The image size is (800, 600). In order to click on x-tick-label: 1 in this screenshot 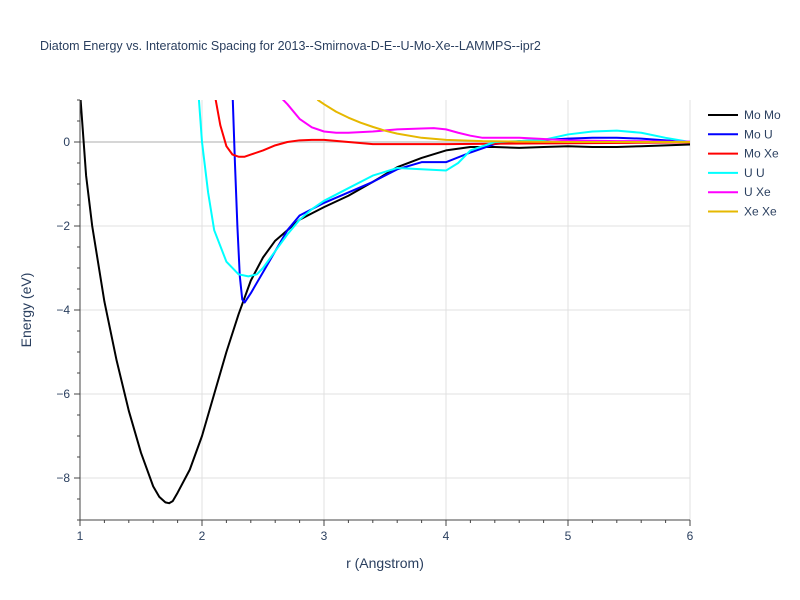, I will do `click(80, 536)`.